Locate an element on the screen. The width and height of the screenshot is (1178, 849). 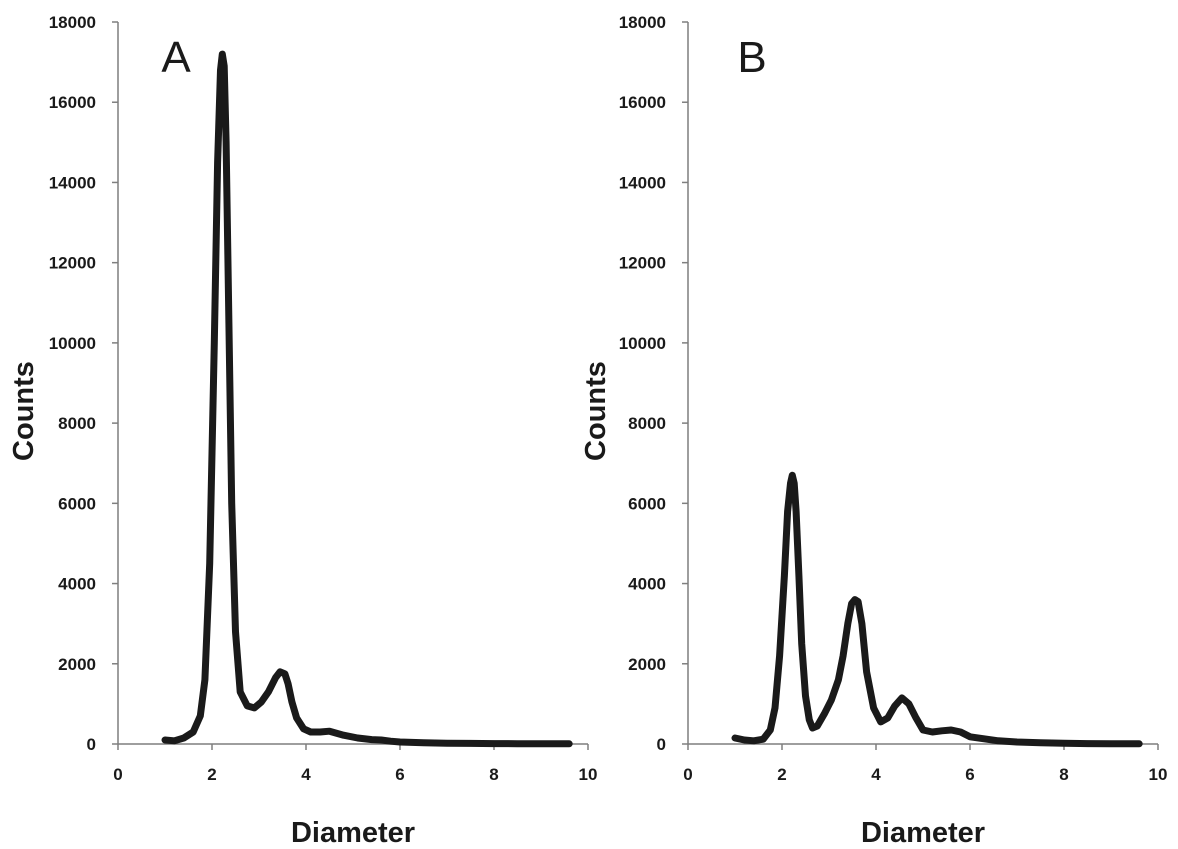
y-axis-title: Counts is located at coordinates (24, 411).